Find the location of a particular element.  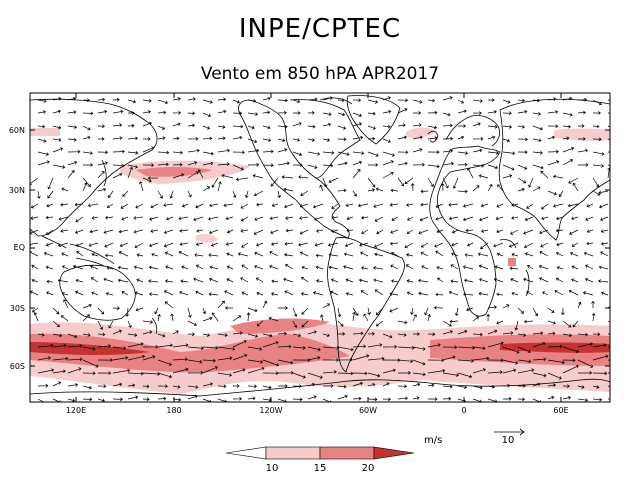

lon-label-120w: 120W is located at coordinates (270, 410).